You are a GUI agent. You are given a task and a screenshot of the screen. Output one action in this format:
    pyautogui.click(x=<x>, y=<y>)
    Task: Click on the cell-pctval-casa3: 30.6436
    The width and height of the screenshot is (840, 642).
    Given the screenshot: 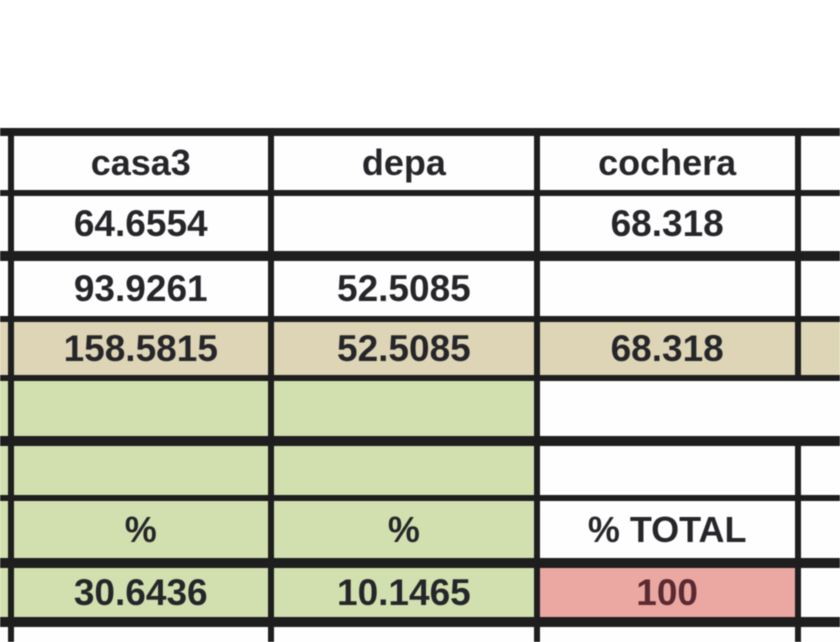 What is the action you would take?
    pyautogui.click(x=140, y=593)
    